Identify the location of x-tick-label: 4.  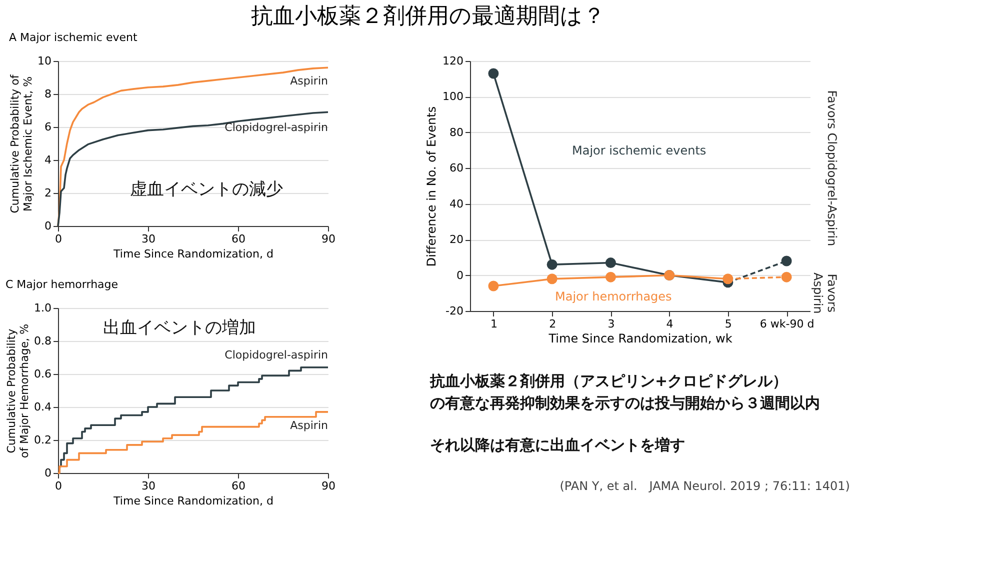
(670, 324).